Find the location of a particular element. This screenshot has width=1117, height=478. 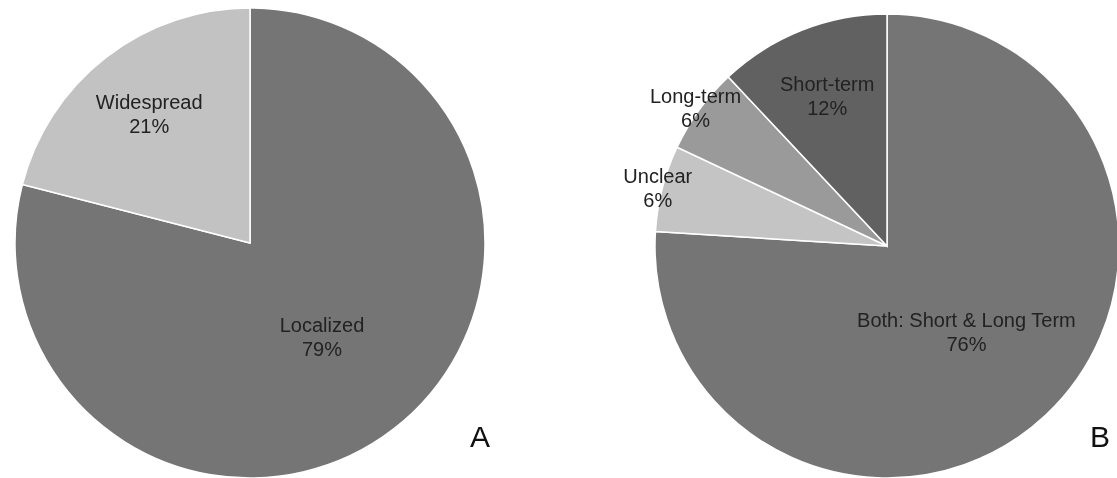

data-label: 76% is located at coordinates (966, 343).